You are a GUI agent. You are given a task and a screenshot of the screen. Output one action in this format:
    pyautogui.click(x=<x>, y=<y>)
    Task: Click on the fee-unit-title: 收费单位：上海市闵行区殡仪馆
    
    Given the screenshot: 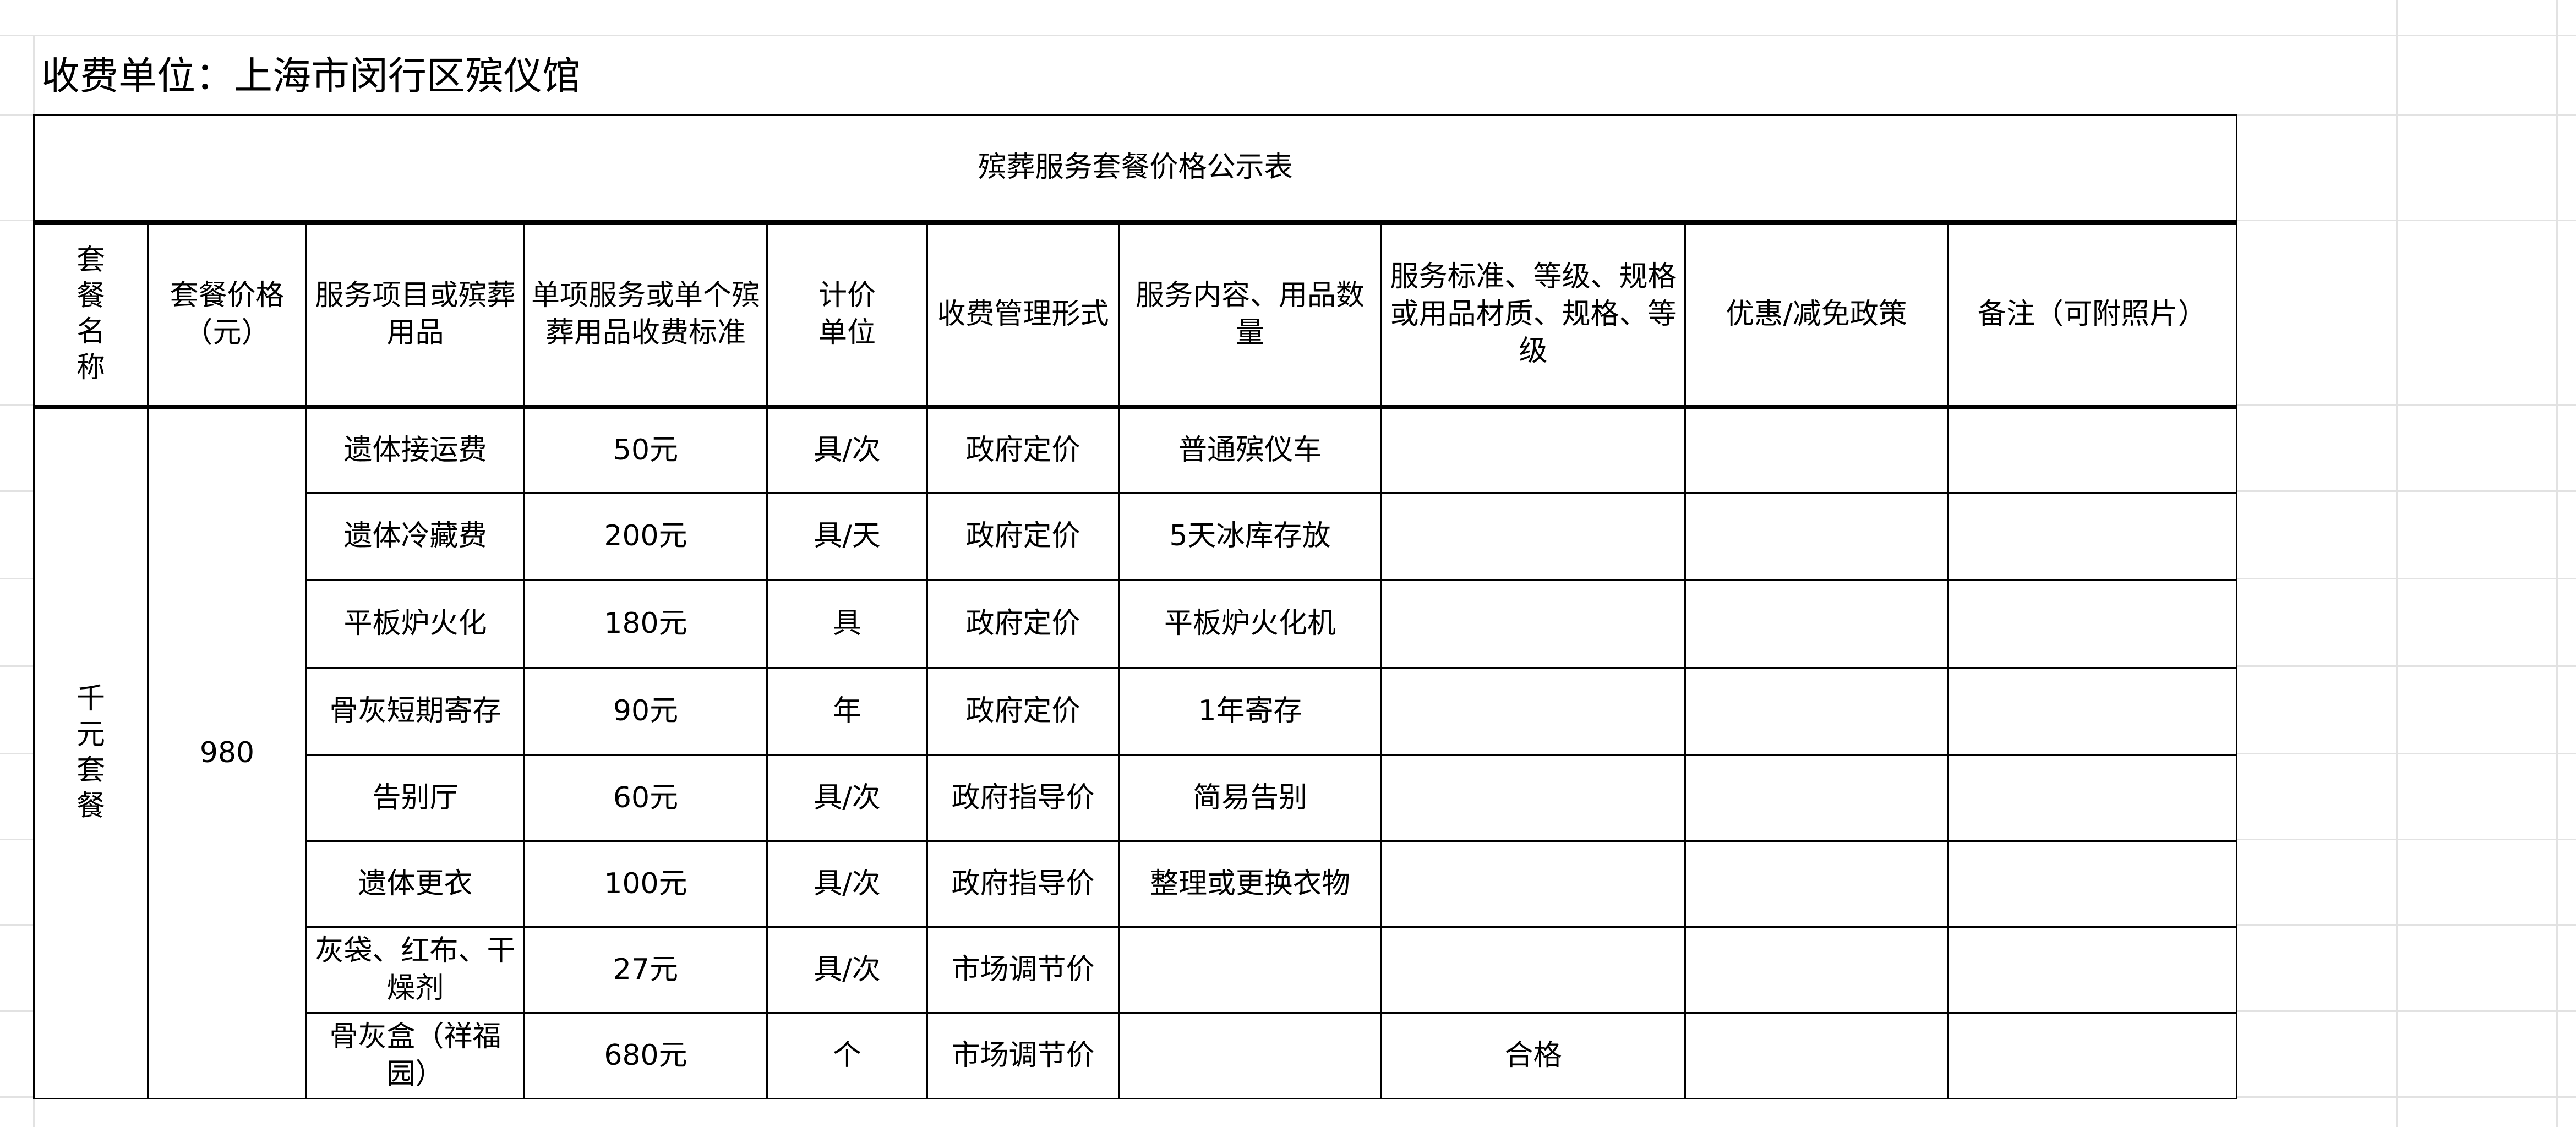 What is the action you would take?
    pyautogui.click(x=311, y=76)
    